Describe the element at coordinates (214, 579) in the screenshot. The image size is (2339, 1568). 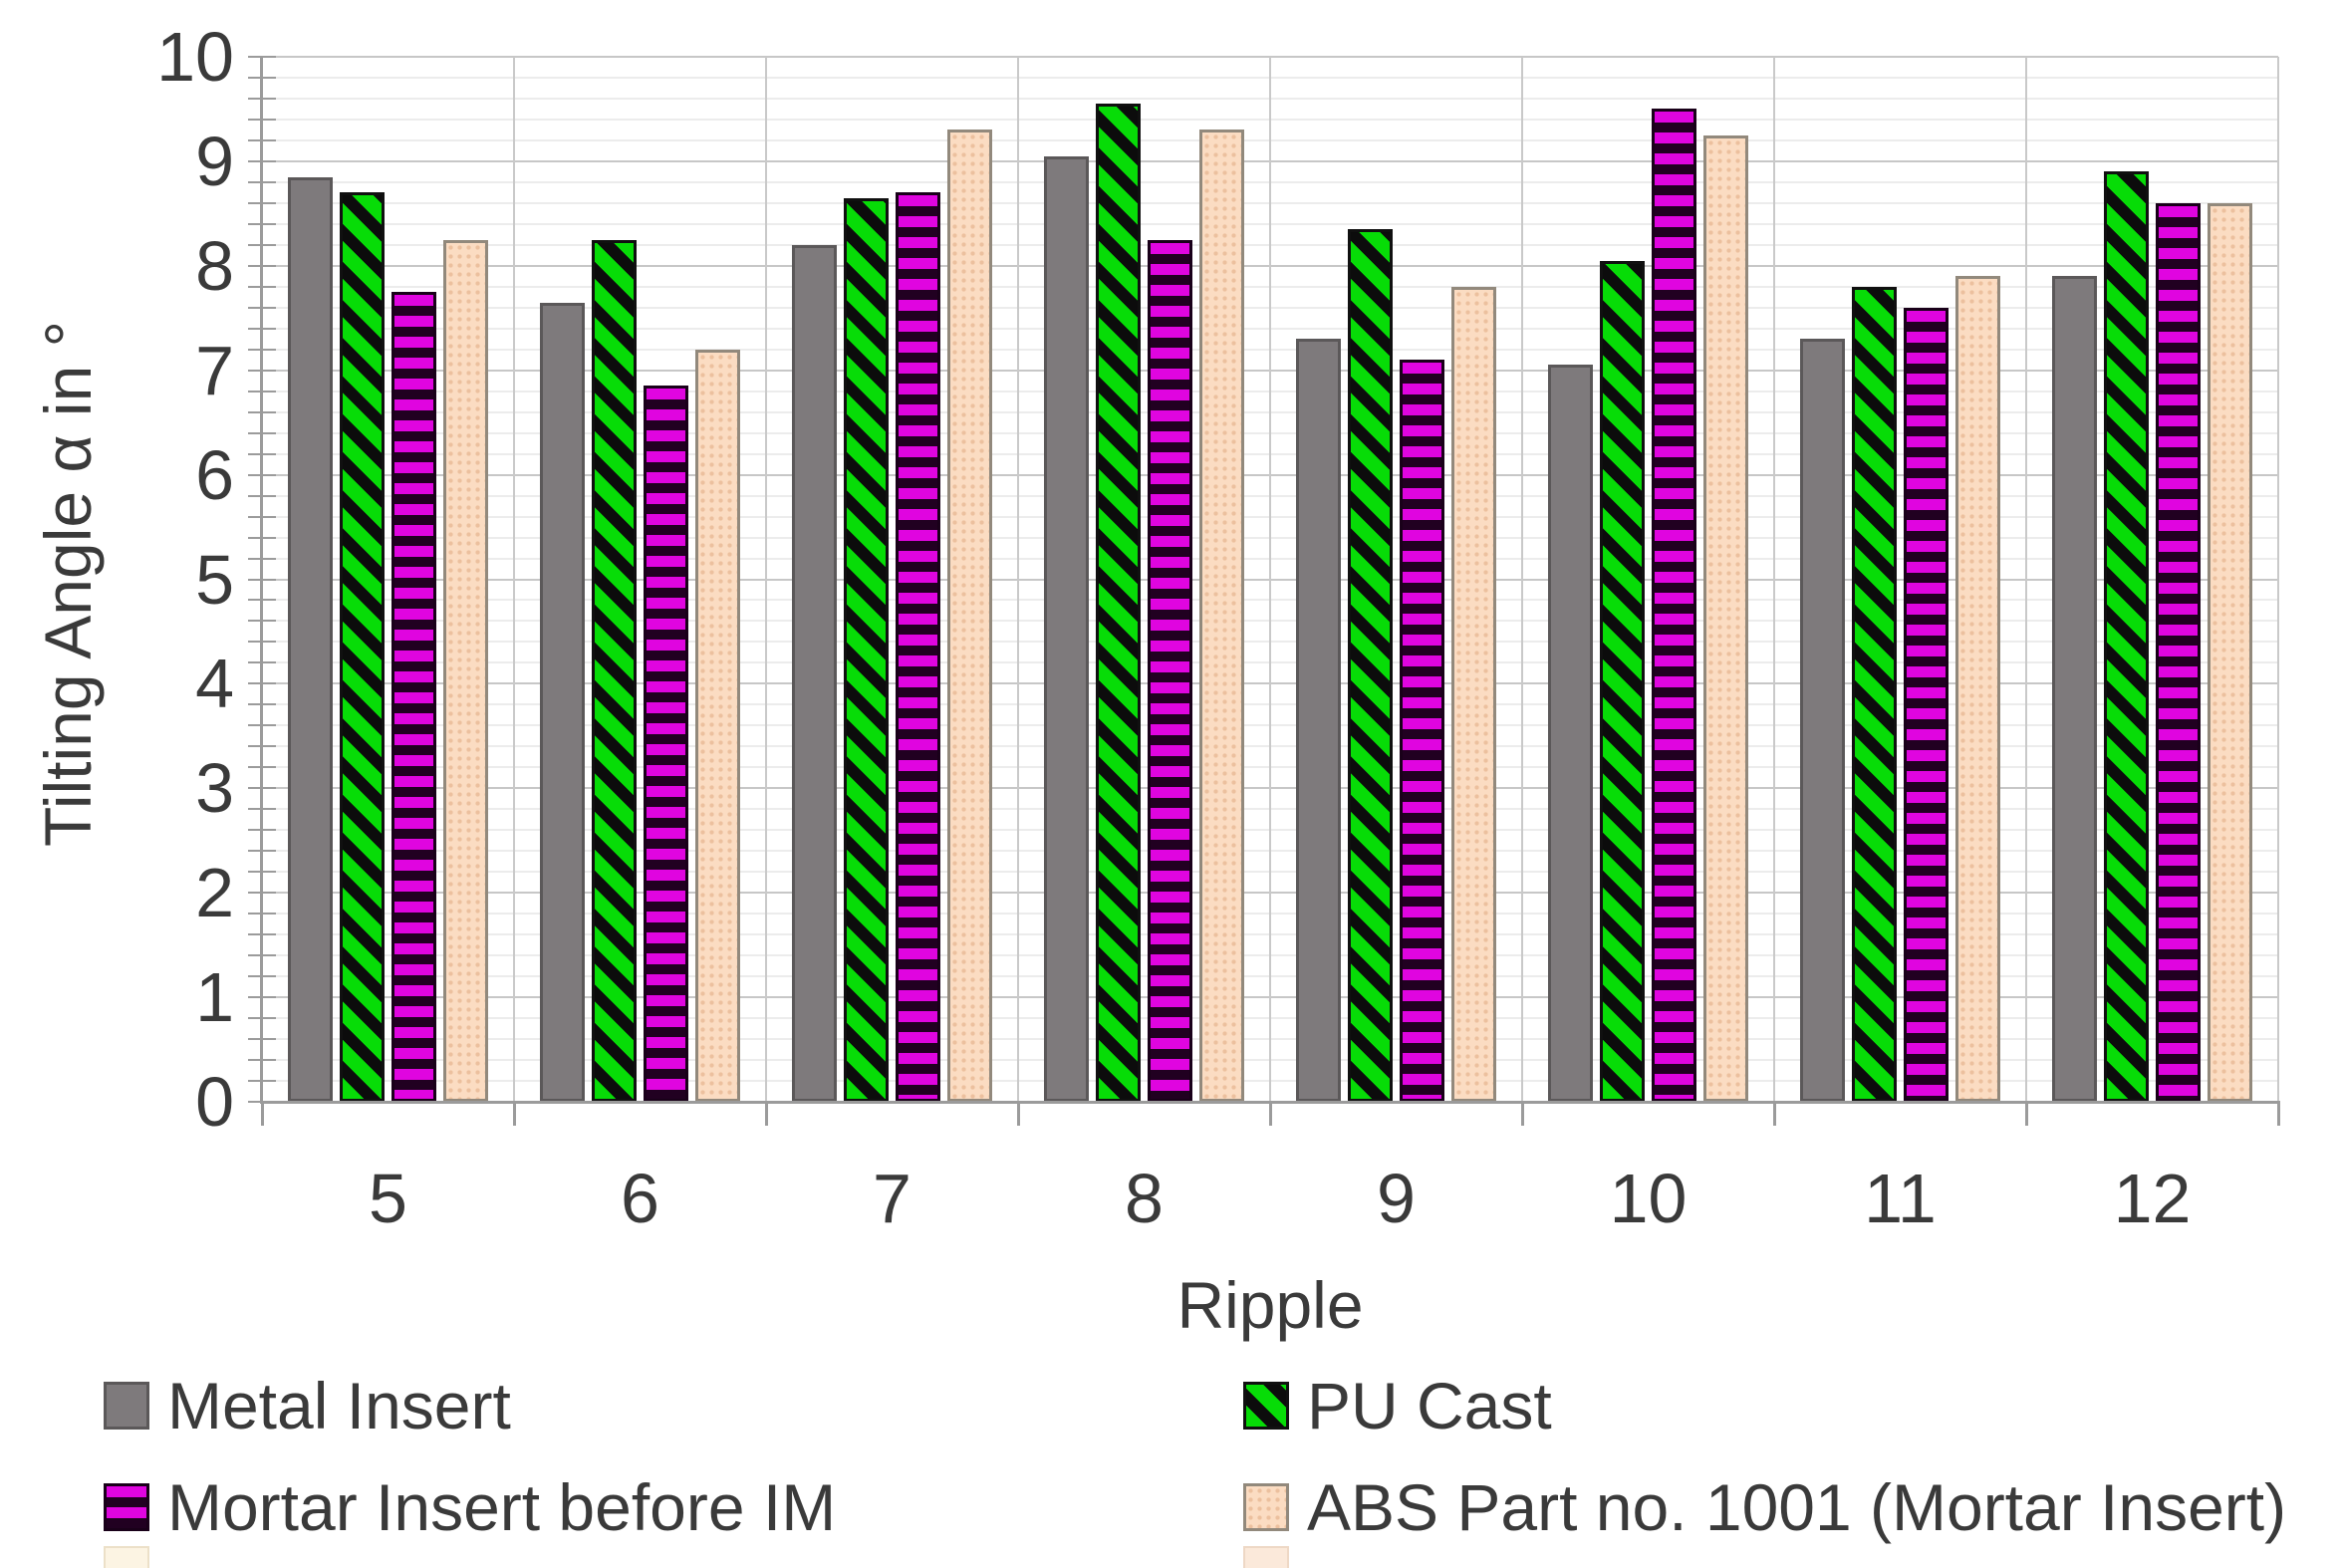
I see `y-tick-label-5: 5` at that location.